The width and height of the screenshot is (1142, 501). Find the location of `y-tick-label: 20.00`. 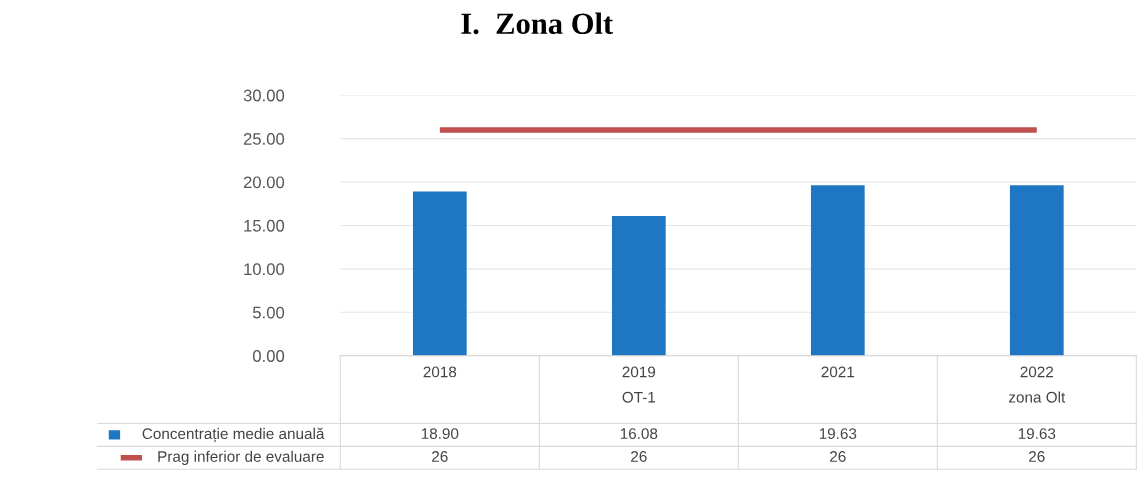

y-tick-label: 20.00 is located at coordinates (264, 182).